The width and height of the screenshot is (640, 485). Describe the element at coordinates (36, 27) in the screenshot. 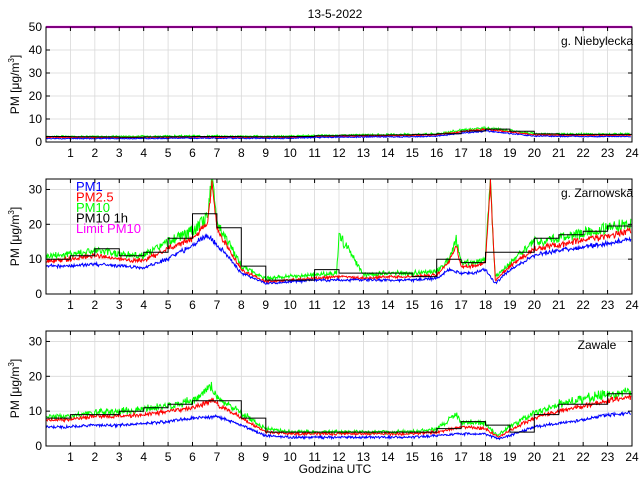

I see `y-tick-label: 50` at that location.